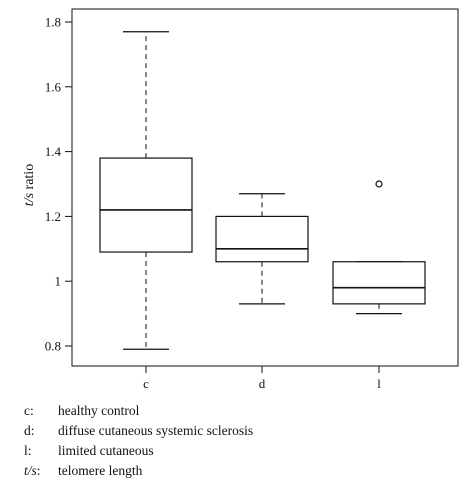 This screenshot has height=500, width=470. Describe the element at coordinates (53, 151) in the screenshot. I see `y-tick-label: 1.4` at that location.